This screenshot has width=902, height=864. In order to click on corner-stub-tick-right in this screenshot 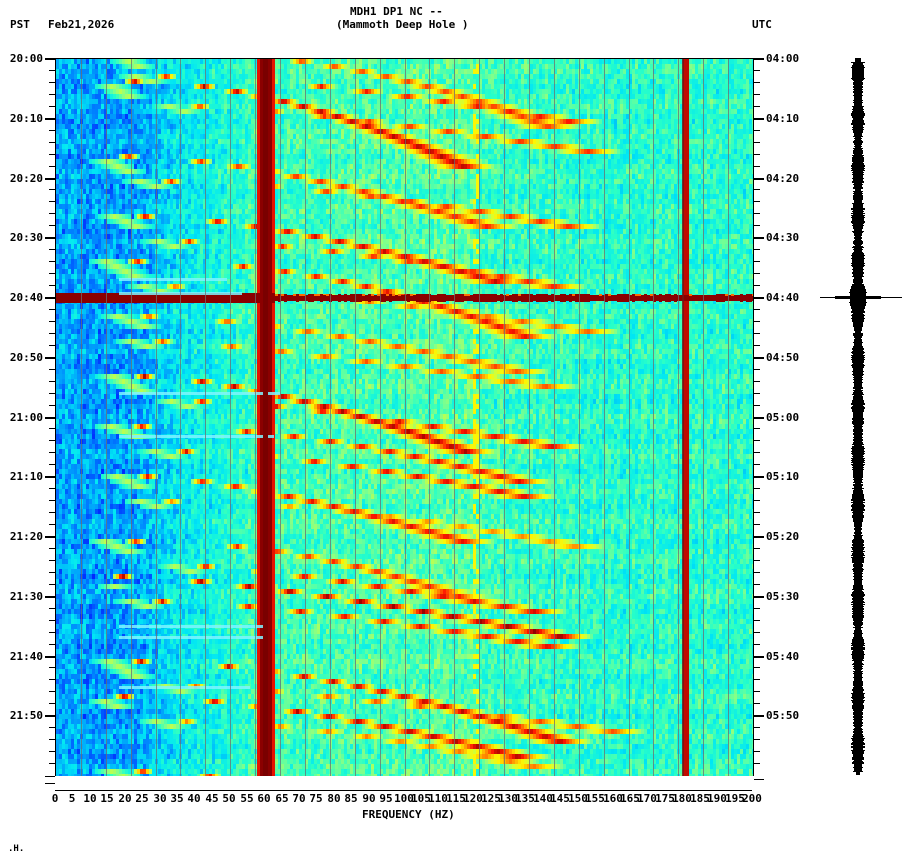, I will do `click(759, 779)`.